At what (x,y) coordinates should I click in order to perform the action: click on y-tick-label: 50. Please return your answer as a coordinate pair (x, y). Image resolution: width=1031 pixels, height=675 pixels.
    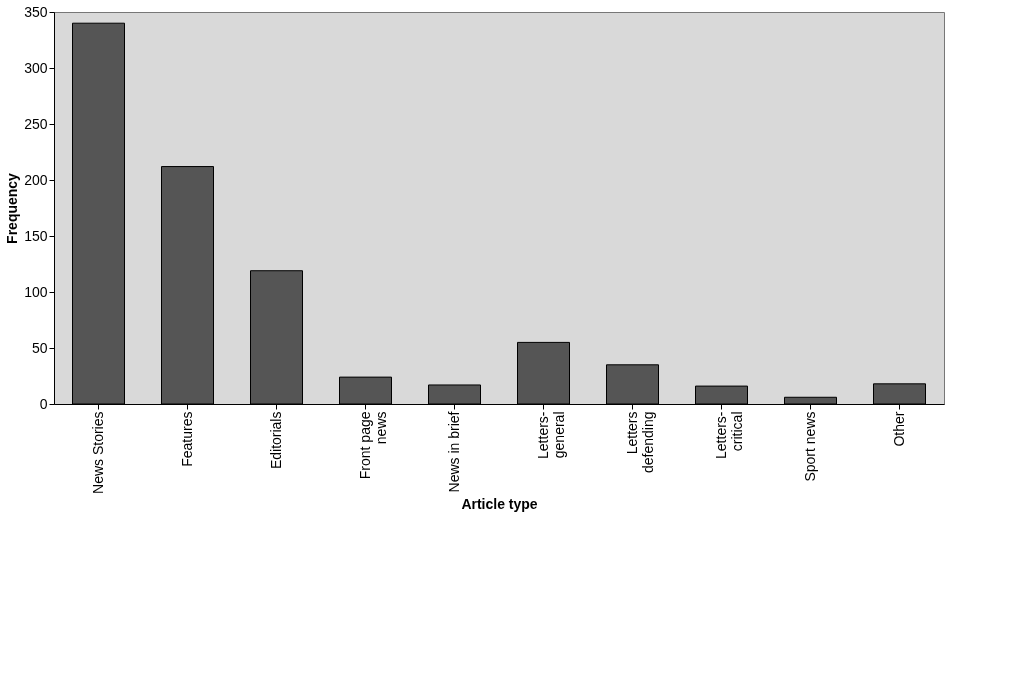
    Looking at the image, I should click on (39, 347).